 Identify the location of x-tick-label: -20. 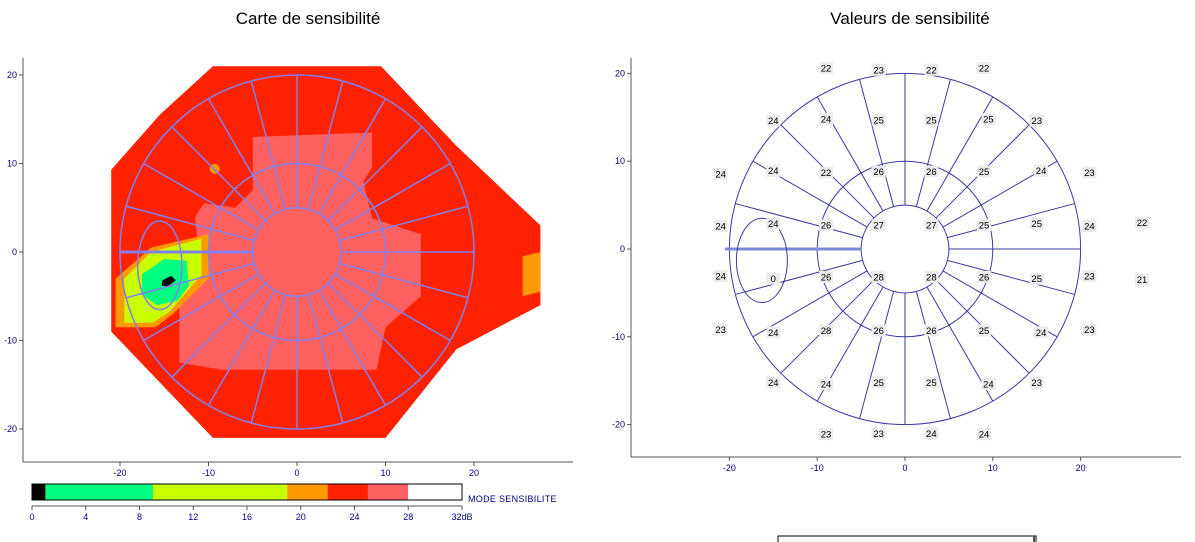
(119, 473).